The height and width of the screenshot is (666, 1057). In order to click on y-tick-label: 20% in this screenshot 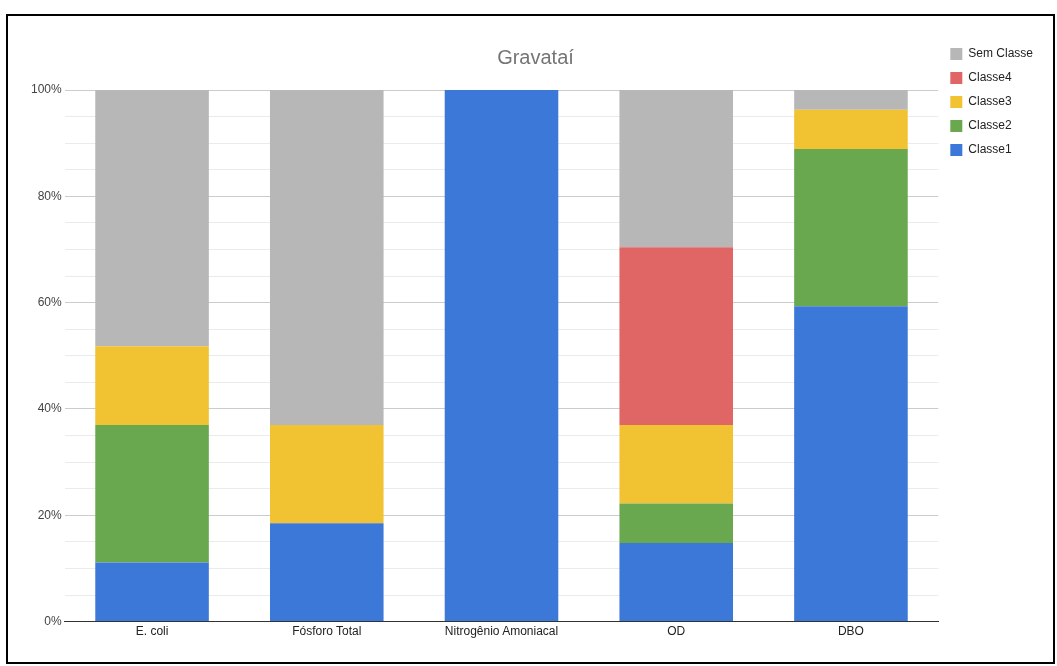, I will do `click(50, 514)`.